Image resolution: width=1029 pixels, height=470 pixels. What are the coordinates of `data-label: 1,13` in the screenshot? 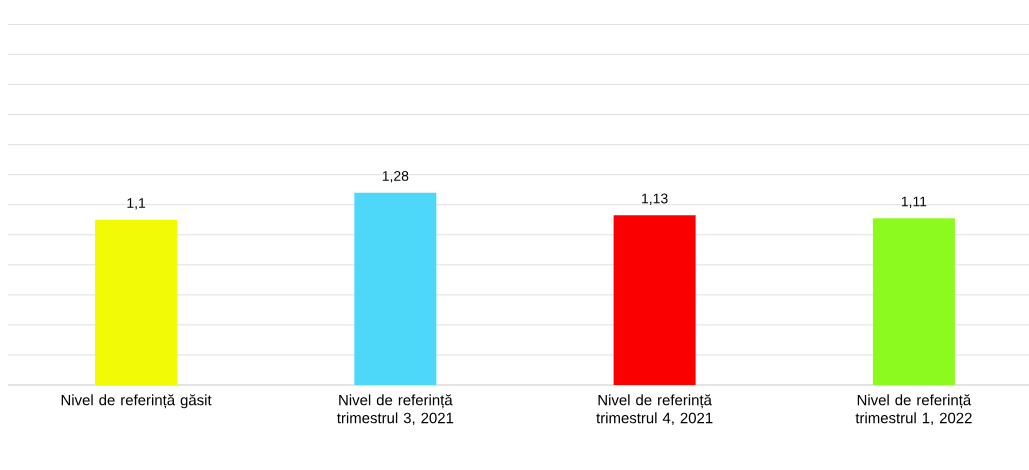 It's located at (655, 199).